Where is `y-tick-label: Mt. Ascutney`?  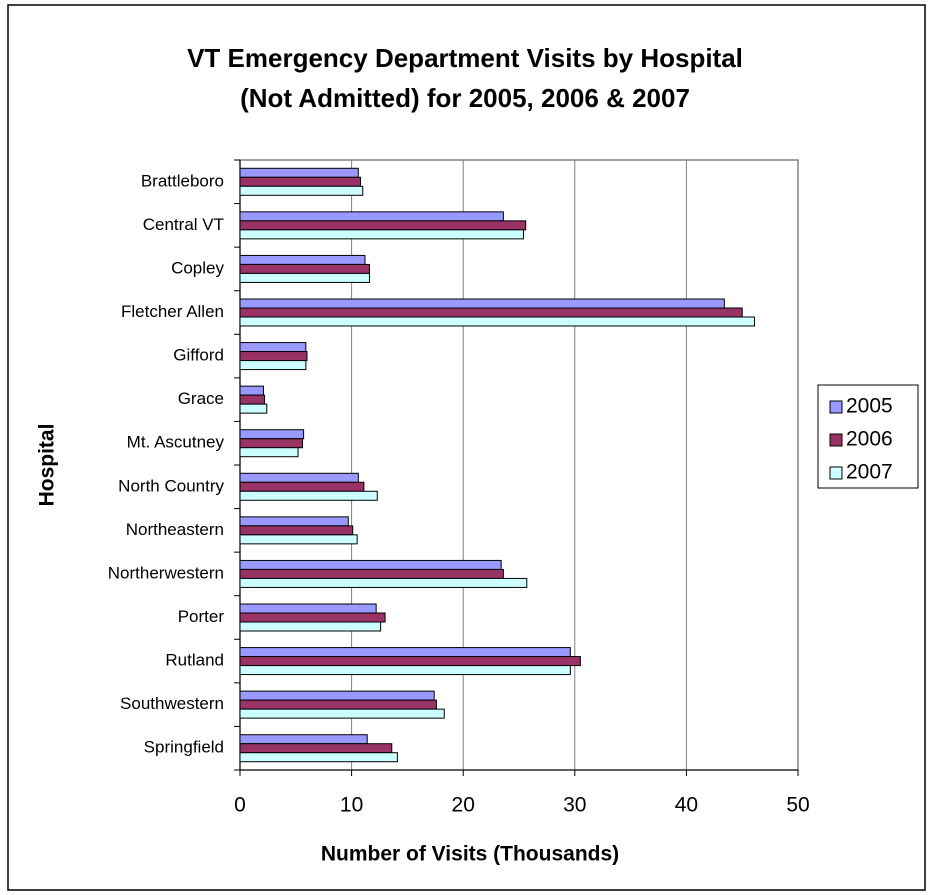 y-tick-label: Mt. Ascutney is located at coordinates (176, 442).